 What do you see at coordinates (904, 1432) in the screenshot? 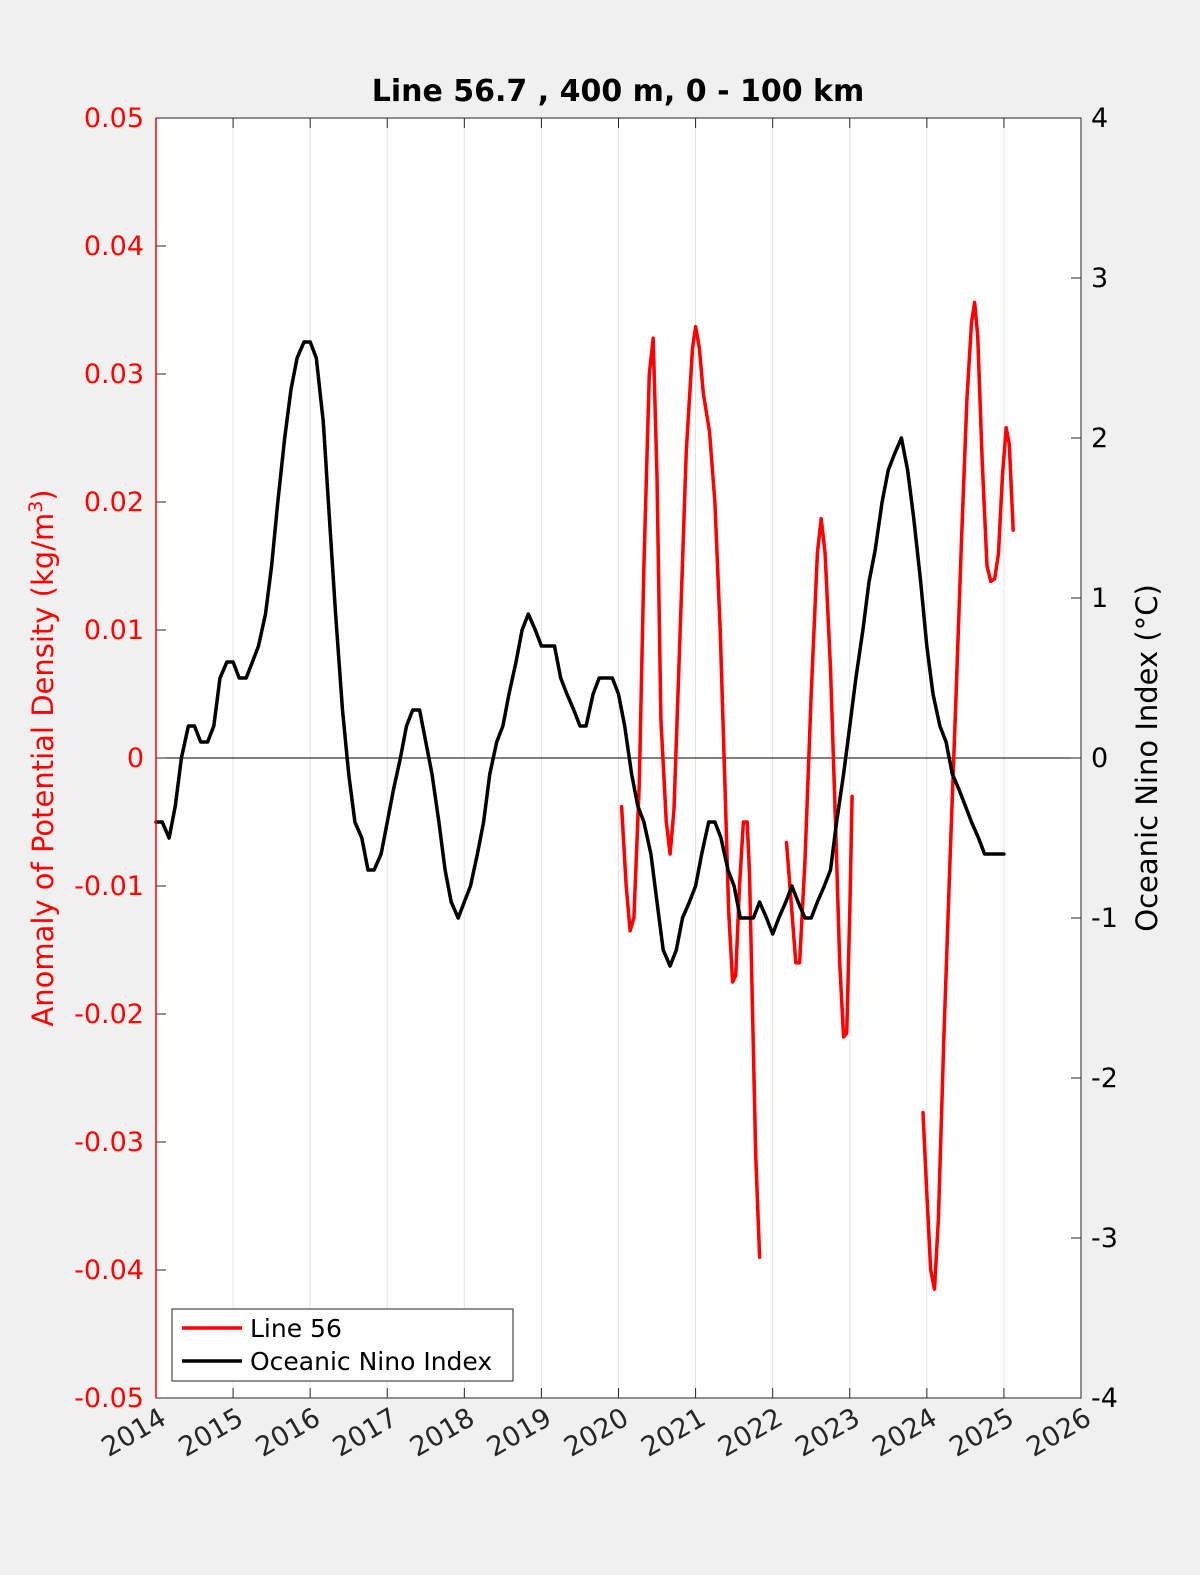
I see `x-tick-label: 2024` at bounding box center [904, 1432].